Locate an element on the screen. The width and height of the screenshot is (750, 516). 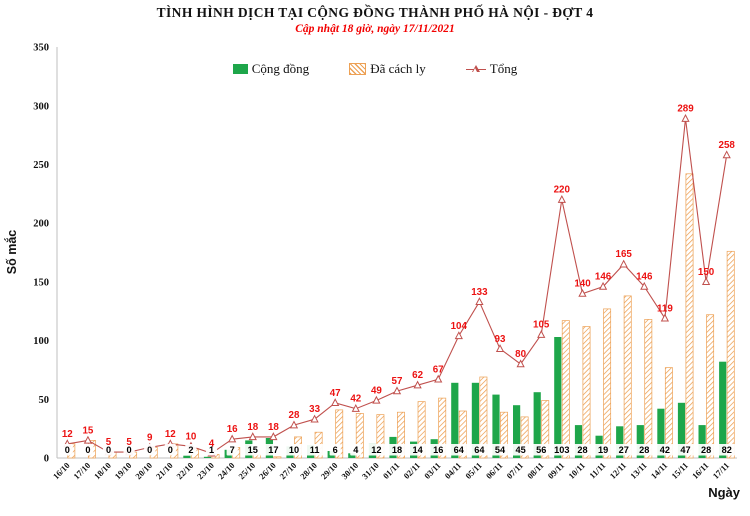
tong-label: 49 is located at coordinates (376, 391).